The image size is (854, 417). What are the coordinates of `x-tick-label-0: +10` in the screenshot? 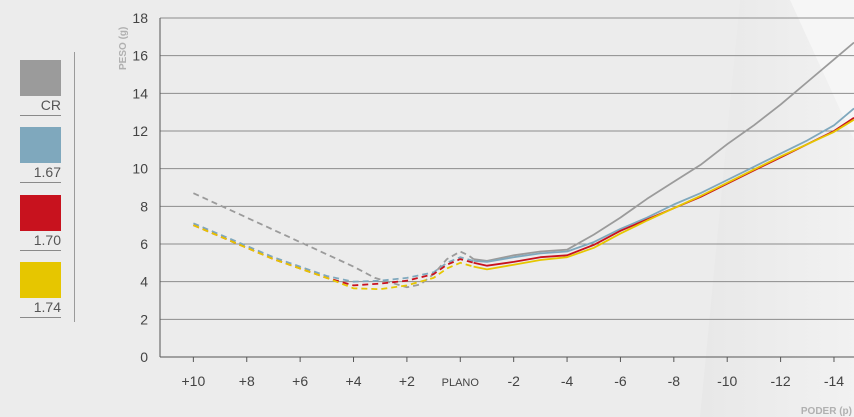 It's located at (193, 381).